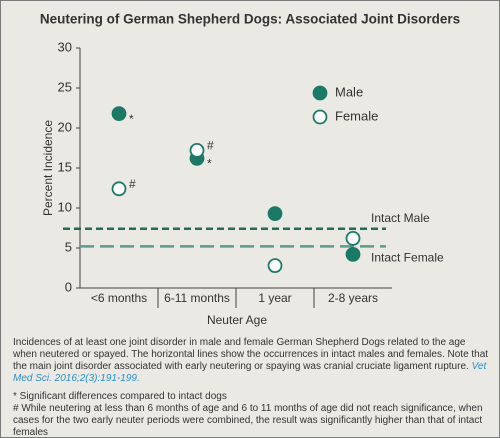  Describe the element at coordinates (68, 286) in the screenshot. I see `y-tick-label: 0` at that location.